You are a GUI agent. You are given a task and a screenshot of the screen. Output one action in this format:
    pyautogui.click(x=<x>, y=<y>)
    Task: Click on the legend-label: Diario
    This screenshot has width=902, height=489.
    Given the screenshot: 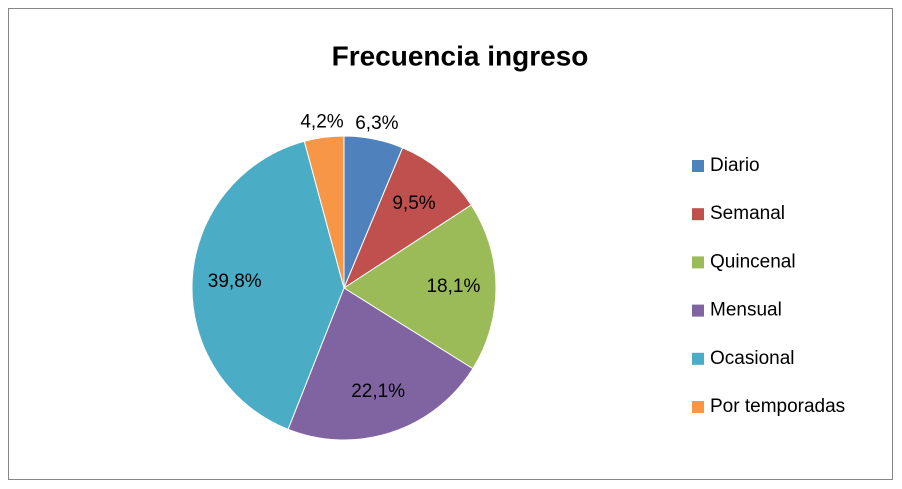 What is the action you would take?
    pyautogui.click(x=735, y=165)
    